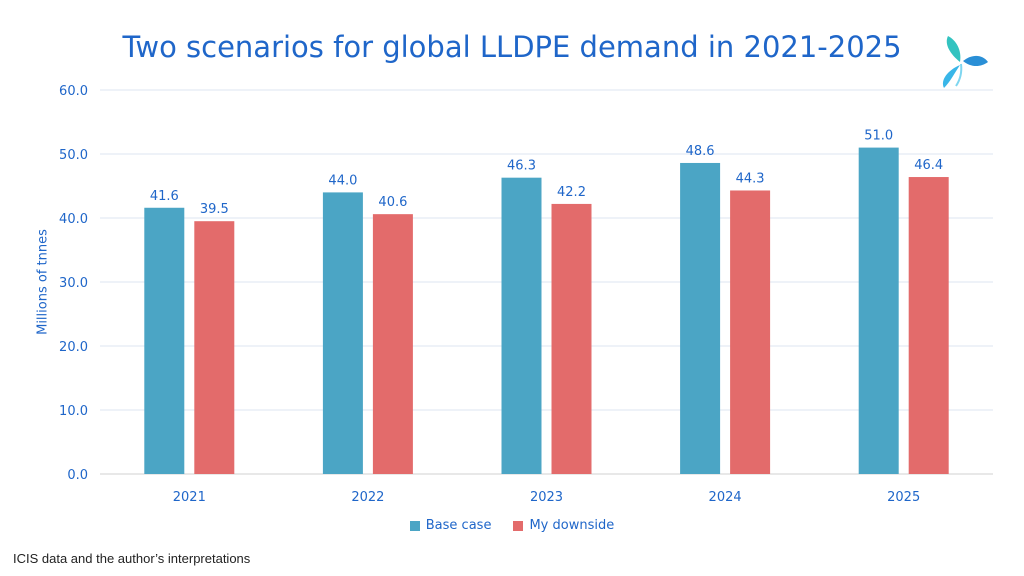 This screenshot has height=576, width=1024. I want to click on legend-item-my-downside: My downside, so click(563, 525).